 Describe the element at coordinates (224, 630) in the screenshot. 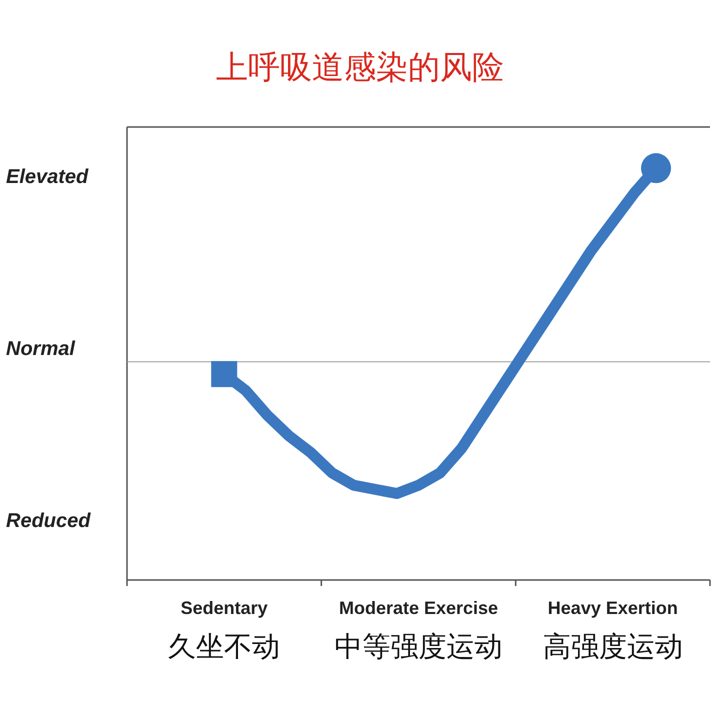

I see `x-tick-label: Sedentary 久坐不动` at that location.